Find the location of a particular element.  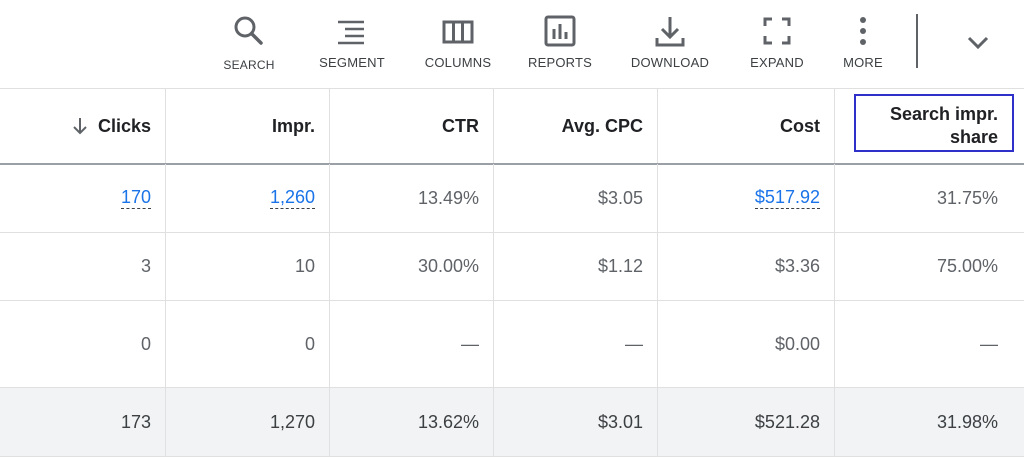

cell-avg-cpc: $1.12 is located at coordinates (576, 266).